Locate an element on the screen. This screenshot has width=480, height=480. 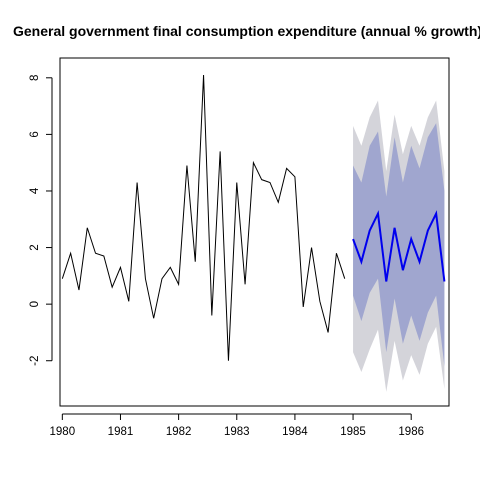
y-tick-label: 6 is located at coordinates (35, 134).